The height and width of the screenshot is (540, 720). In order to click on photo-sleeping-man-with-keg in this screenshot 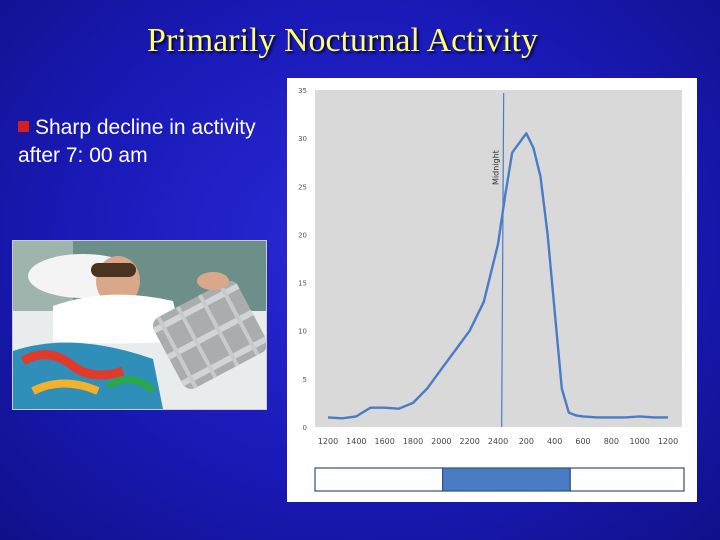, I will do `click(139, 325)`.